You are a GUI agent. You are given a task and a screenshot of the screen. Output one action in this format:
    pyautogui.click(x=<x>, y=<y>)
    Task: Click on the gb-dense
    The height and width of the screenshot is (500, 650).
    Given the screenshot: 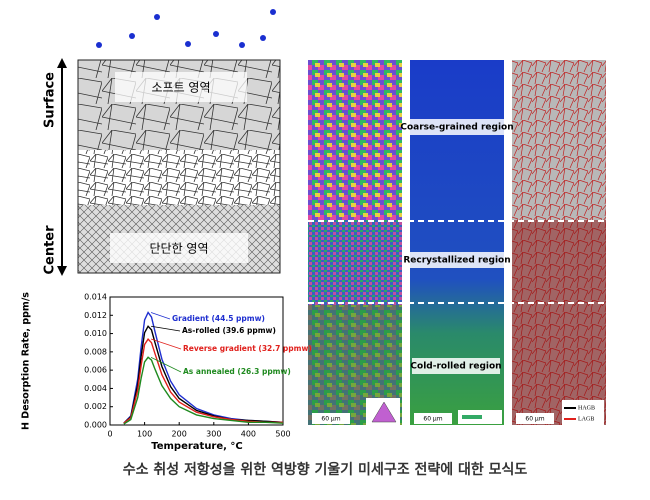 What is the action you would take?
    pyautogui.click(x=559, y=322)
    